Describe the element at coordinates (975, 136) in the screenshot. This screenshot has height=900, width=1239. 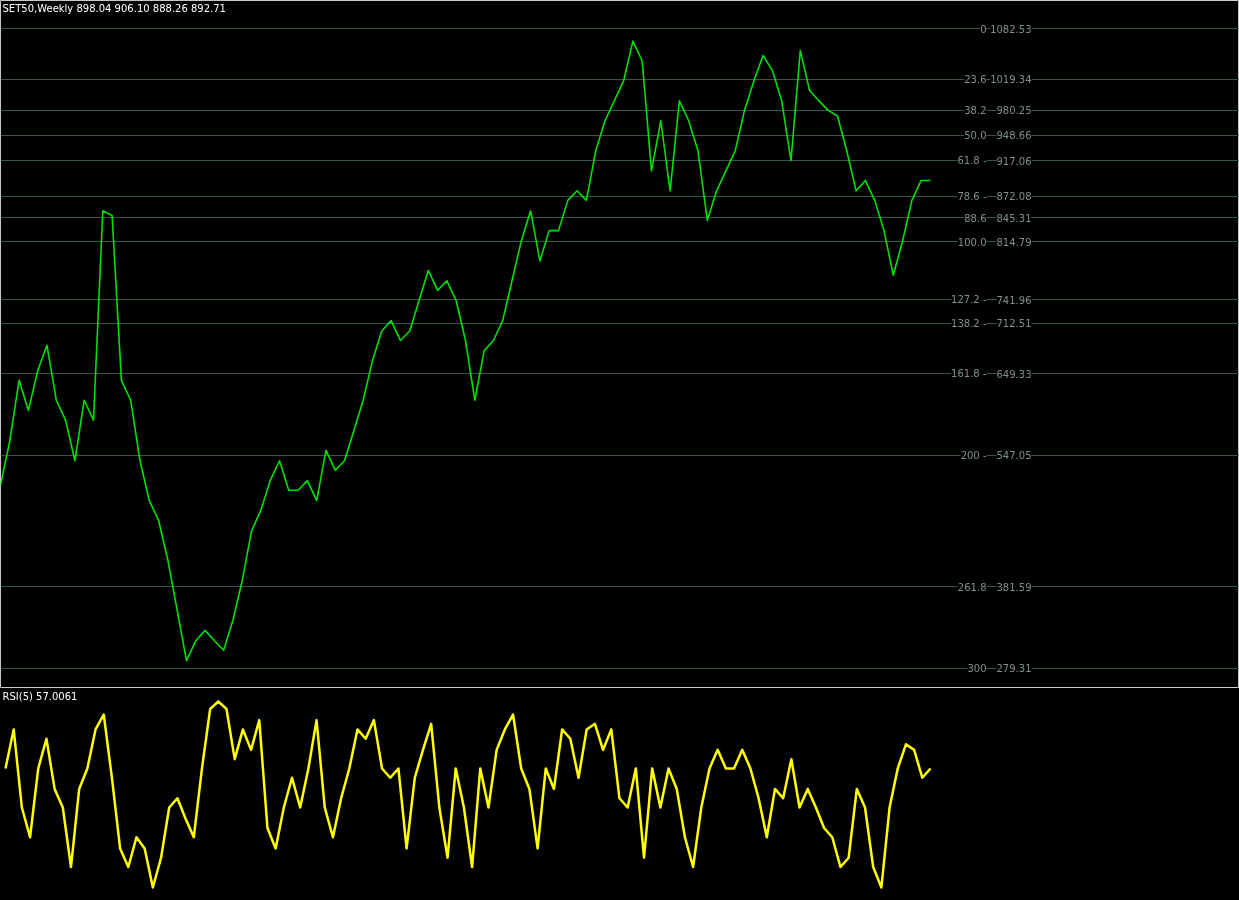
I see `y2-tick-label: 50.0` at that location.